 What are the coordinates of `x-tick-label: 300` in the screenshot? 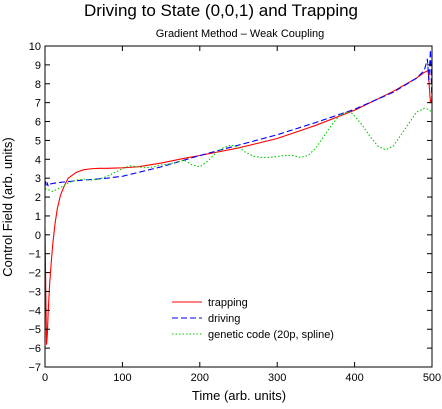 It's located at (277, 378).